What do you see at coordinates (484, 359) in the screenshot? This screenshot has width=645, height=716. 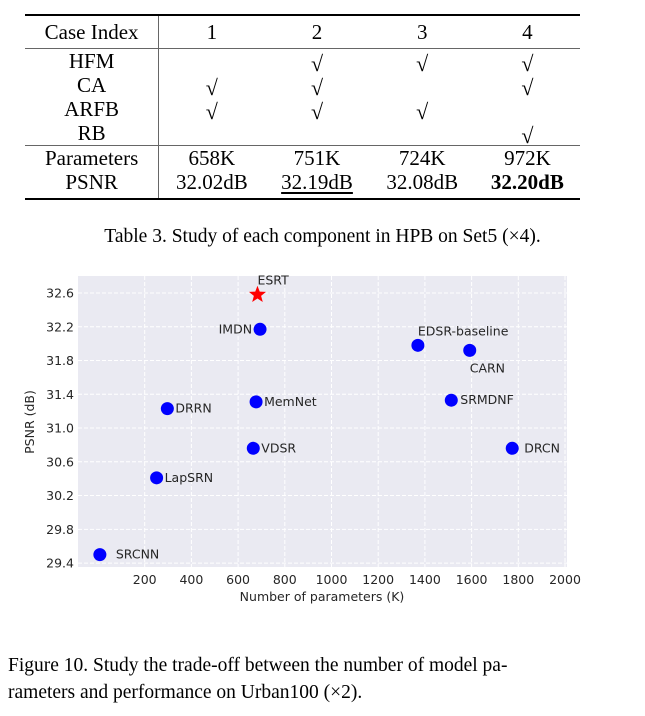 I see `data-point-carn: CARN` at bounding box center [484, 359].